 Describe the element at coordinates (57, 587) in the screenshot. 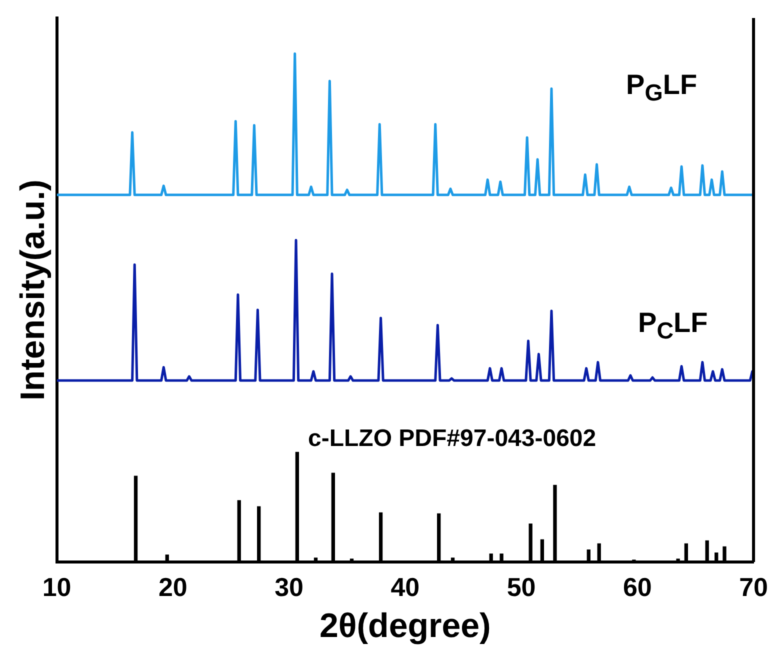

I see `x-tick-label: 10` at that location.